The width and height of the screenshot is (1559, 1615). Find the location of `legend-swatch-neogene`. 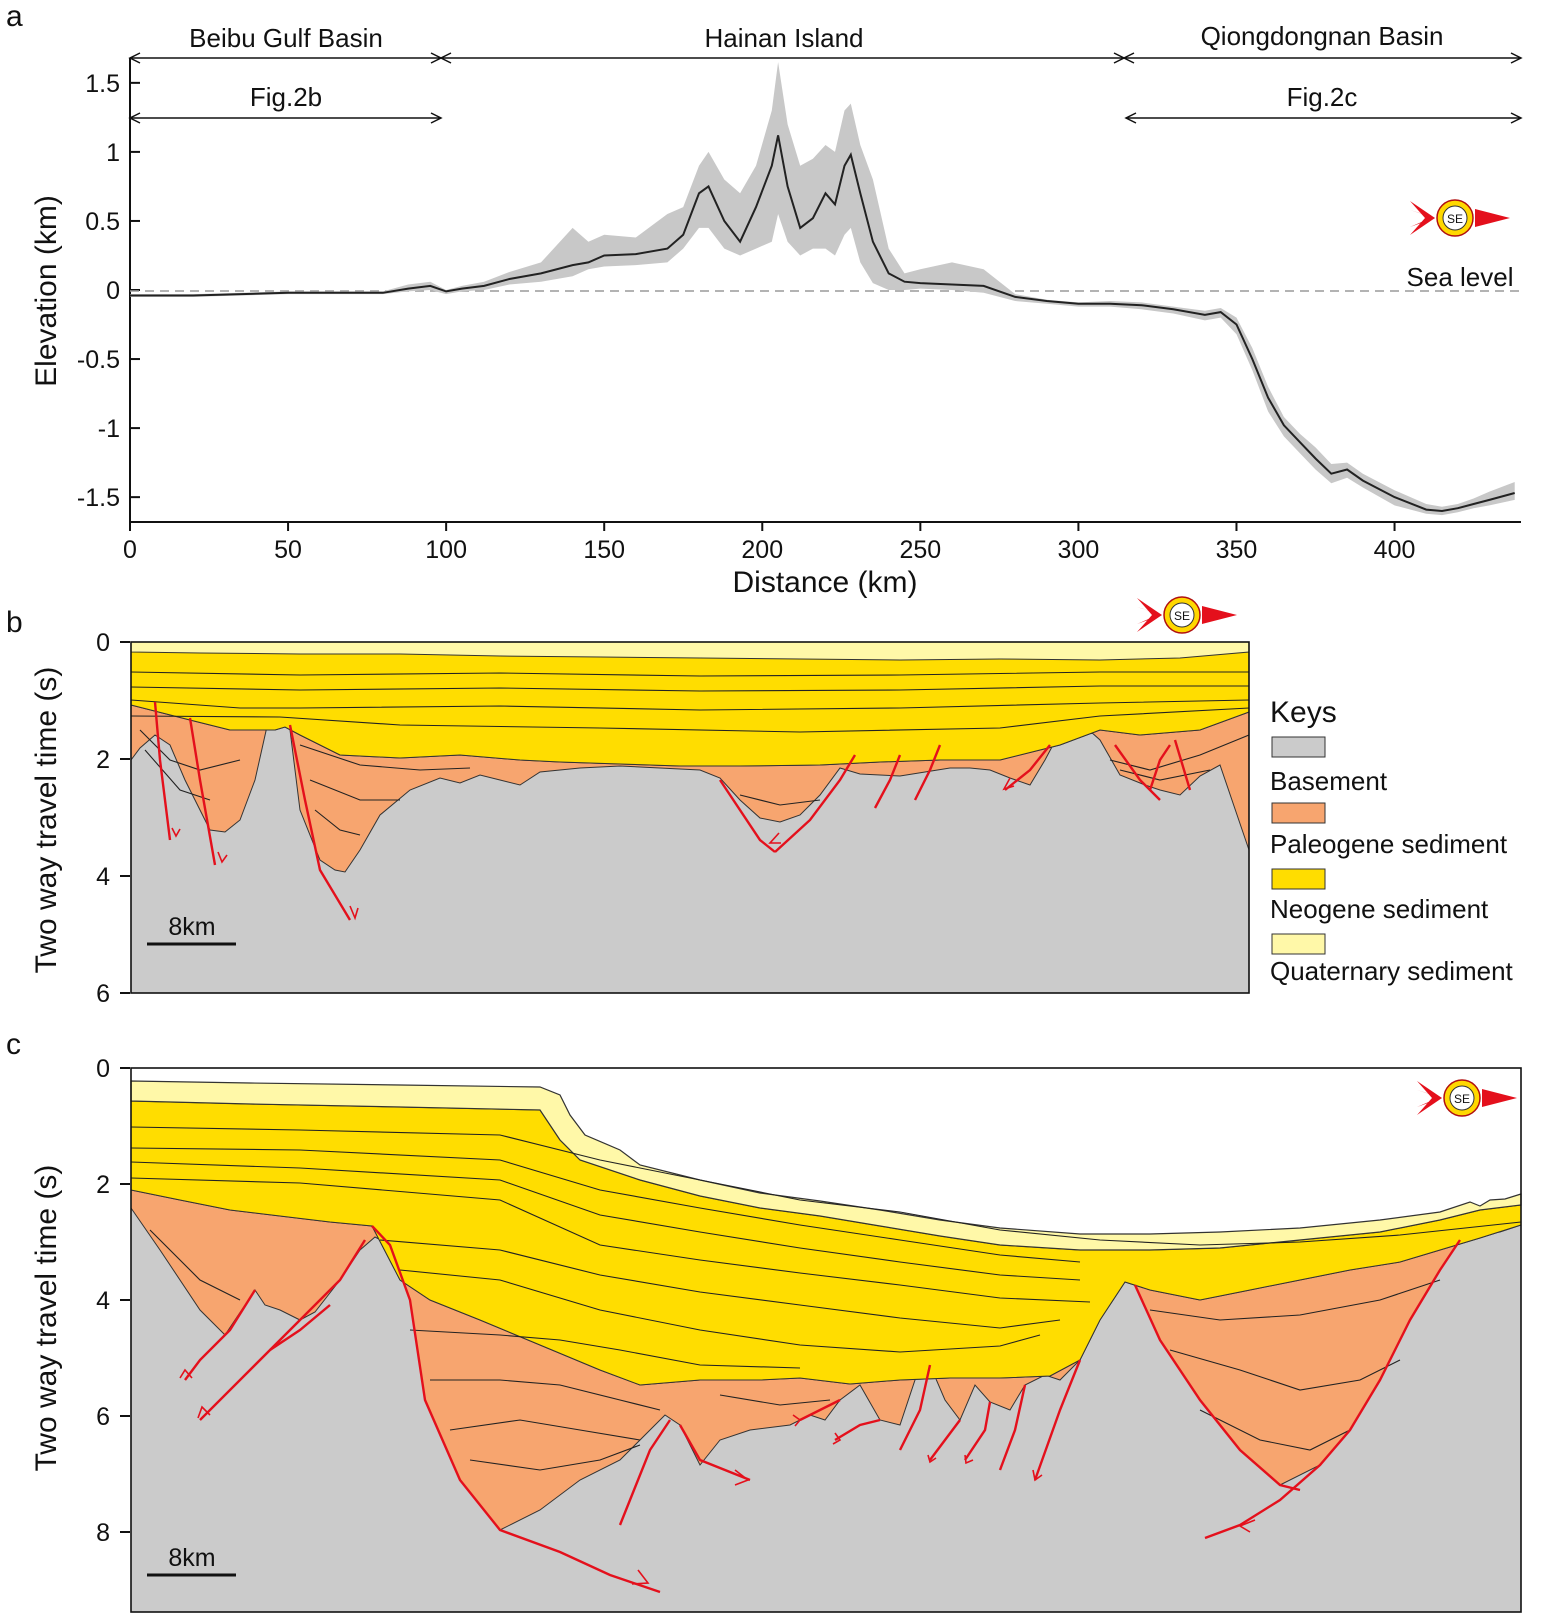

legend-swatch-neogene is located at coordinates (1298, 879).